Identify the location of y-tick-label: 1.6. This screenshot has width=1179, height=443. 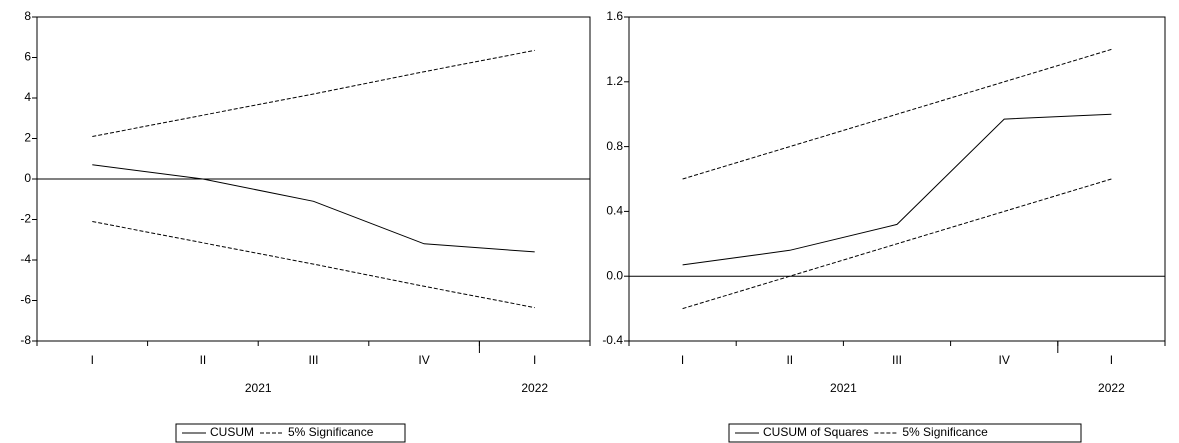
(614, 16).